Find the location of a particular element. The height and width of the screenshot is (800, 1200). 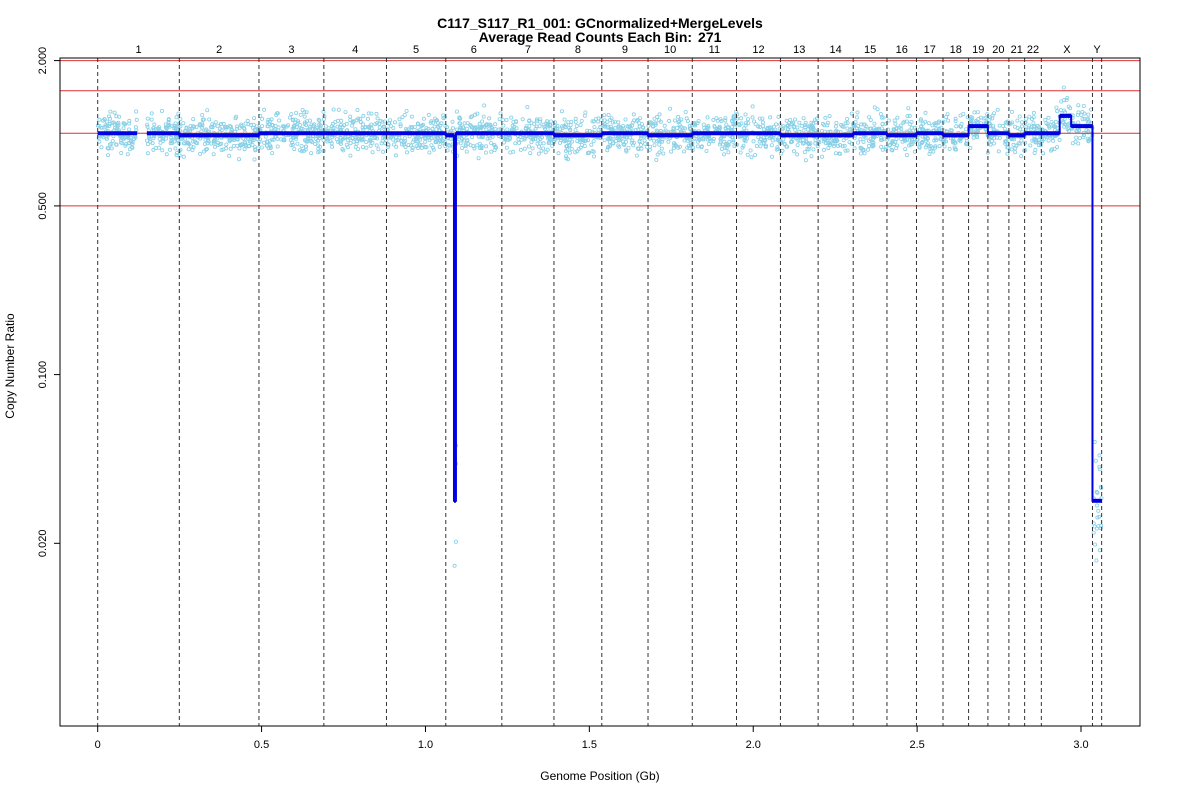

chromosome-label: 12 is located at coordinates (758, 50).